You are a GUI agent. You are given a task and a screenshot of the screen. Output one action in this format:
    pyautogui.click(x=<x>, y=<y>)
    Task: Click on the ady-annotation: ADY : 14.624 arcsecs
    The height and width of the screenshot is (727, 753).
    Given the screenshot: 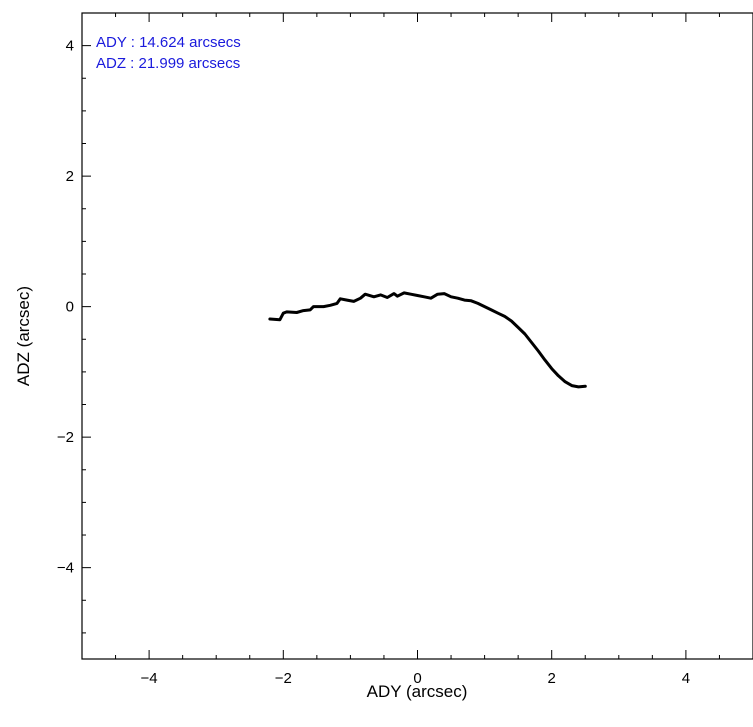 What is the action you would take?
    pyautogui.click(x=168, y=42)
    